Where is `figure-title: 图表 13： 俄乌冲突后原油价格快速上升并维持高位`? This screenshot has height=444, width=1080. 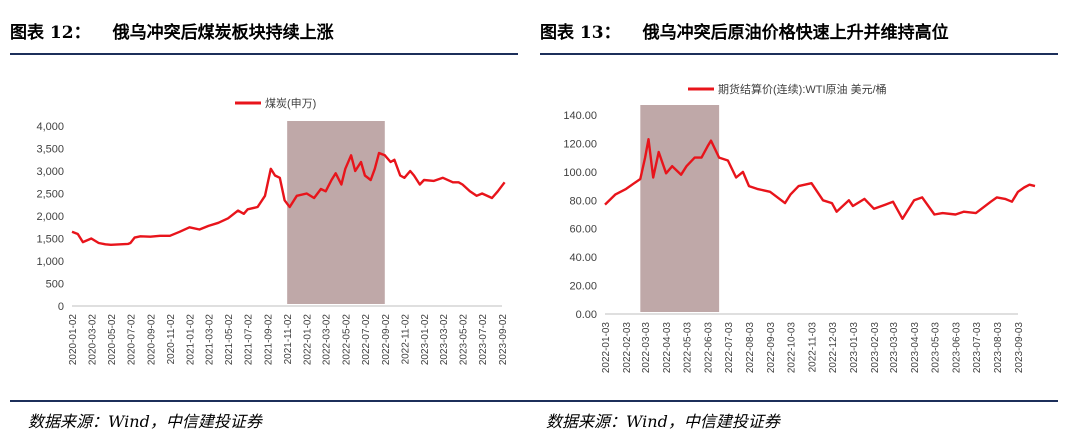
figure-title: 图表 13： 俄乌冲突后原油价格快速上升并维持高位 is located at coordinates (799, 33).